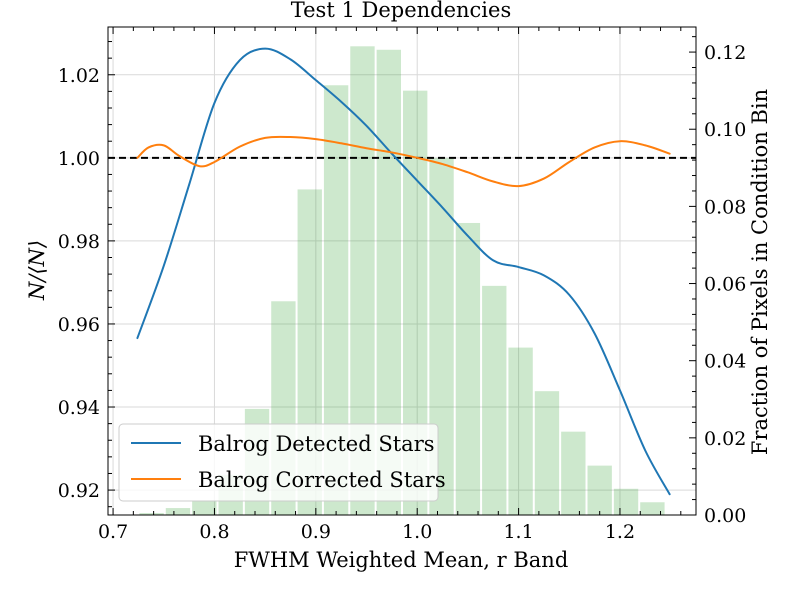  Describe the element at coordinates (620, 532) in the screenshot. I see `x-tick-label: 1.2` at that location.